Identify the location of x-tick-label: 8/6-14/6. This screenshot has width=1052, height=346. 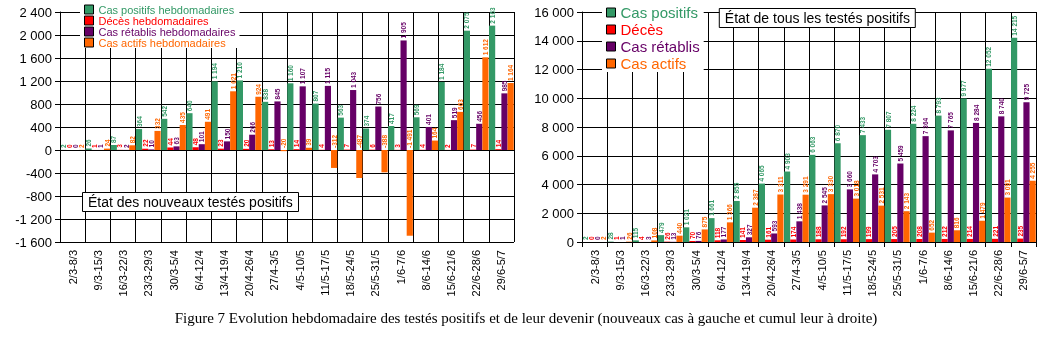
(425, 270).